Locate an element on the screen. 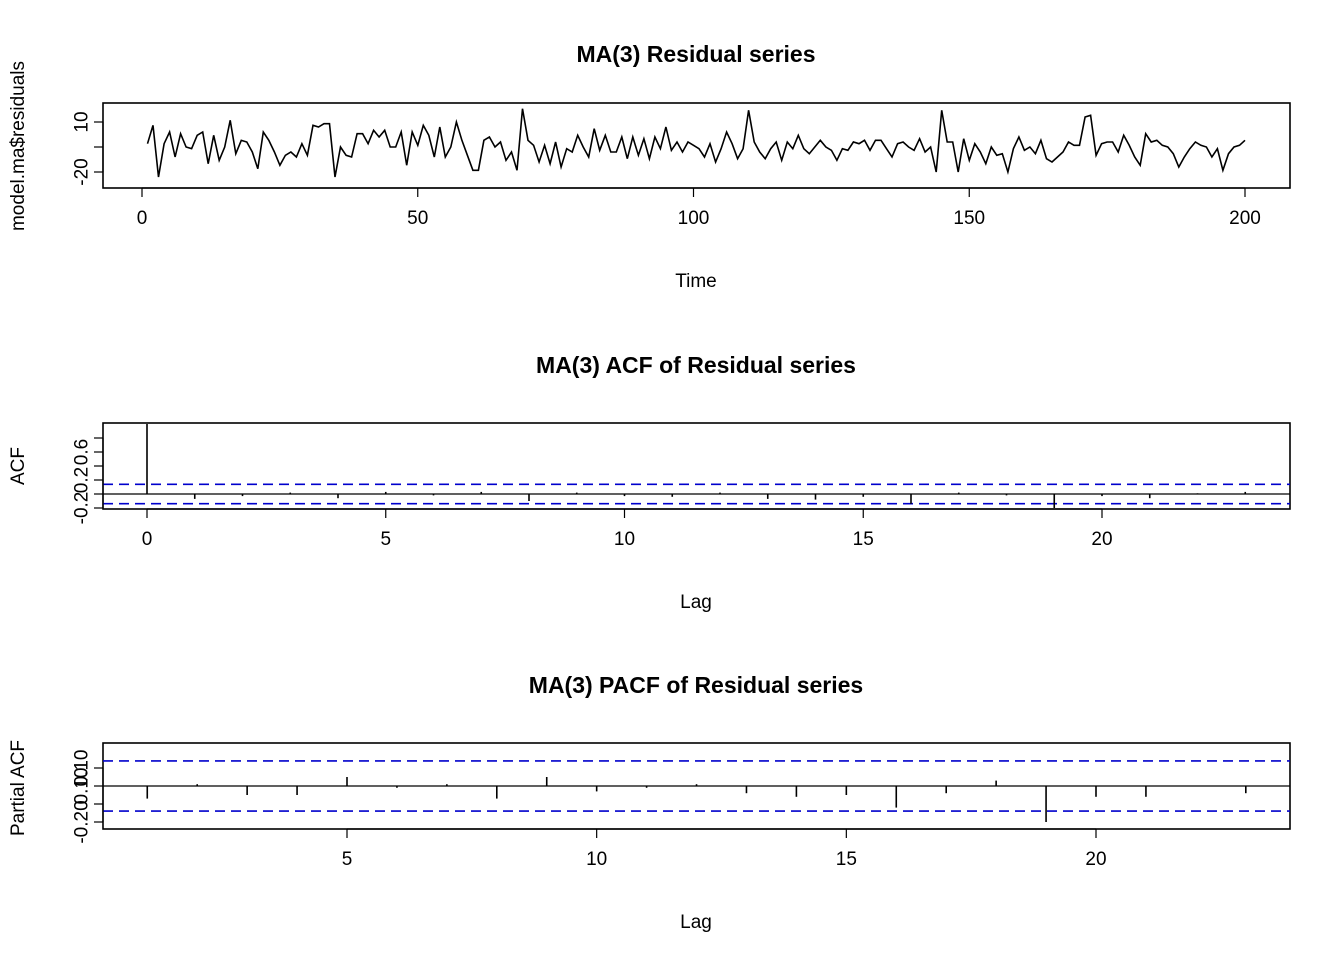 Image resolution: width=1344 pixels, height=960 pixels. acf-y-tick-label: -0.2 is located at coordinates (82, 508).